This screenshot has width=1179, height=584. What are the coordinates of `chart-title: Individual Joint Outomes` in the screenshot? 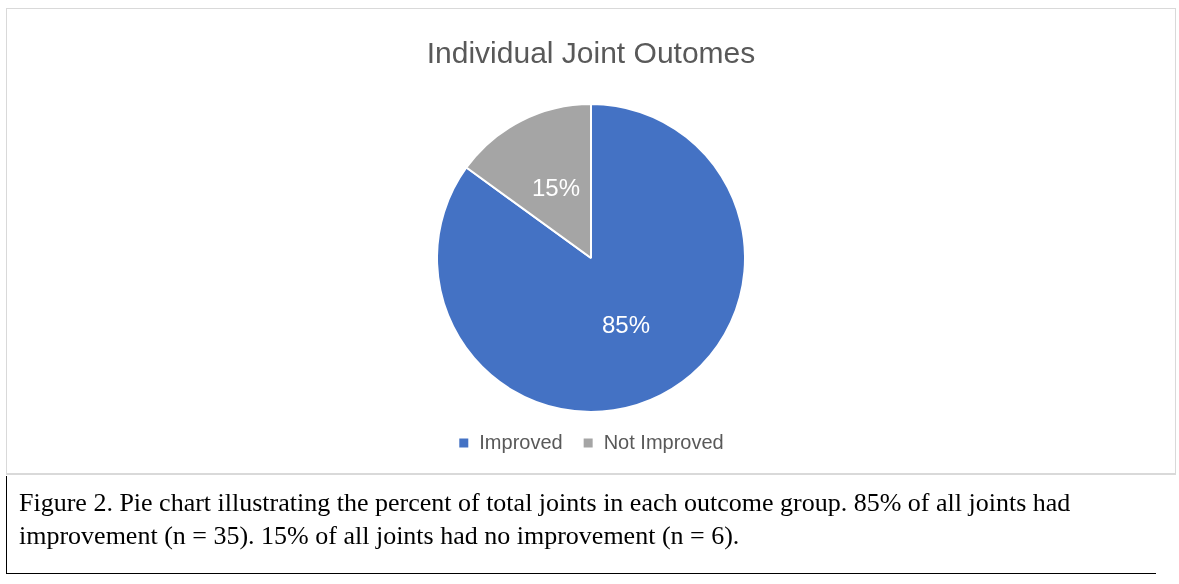 It's located at (591, 53).